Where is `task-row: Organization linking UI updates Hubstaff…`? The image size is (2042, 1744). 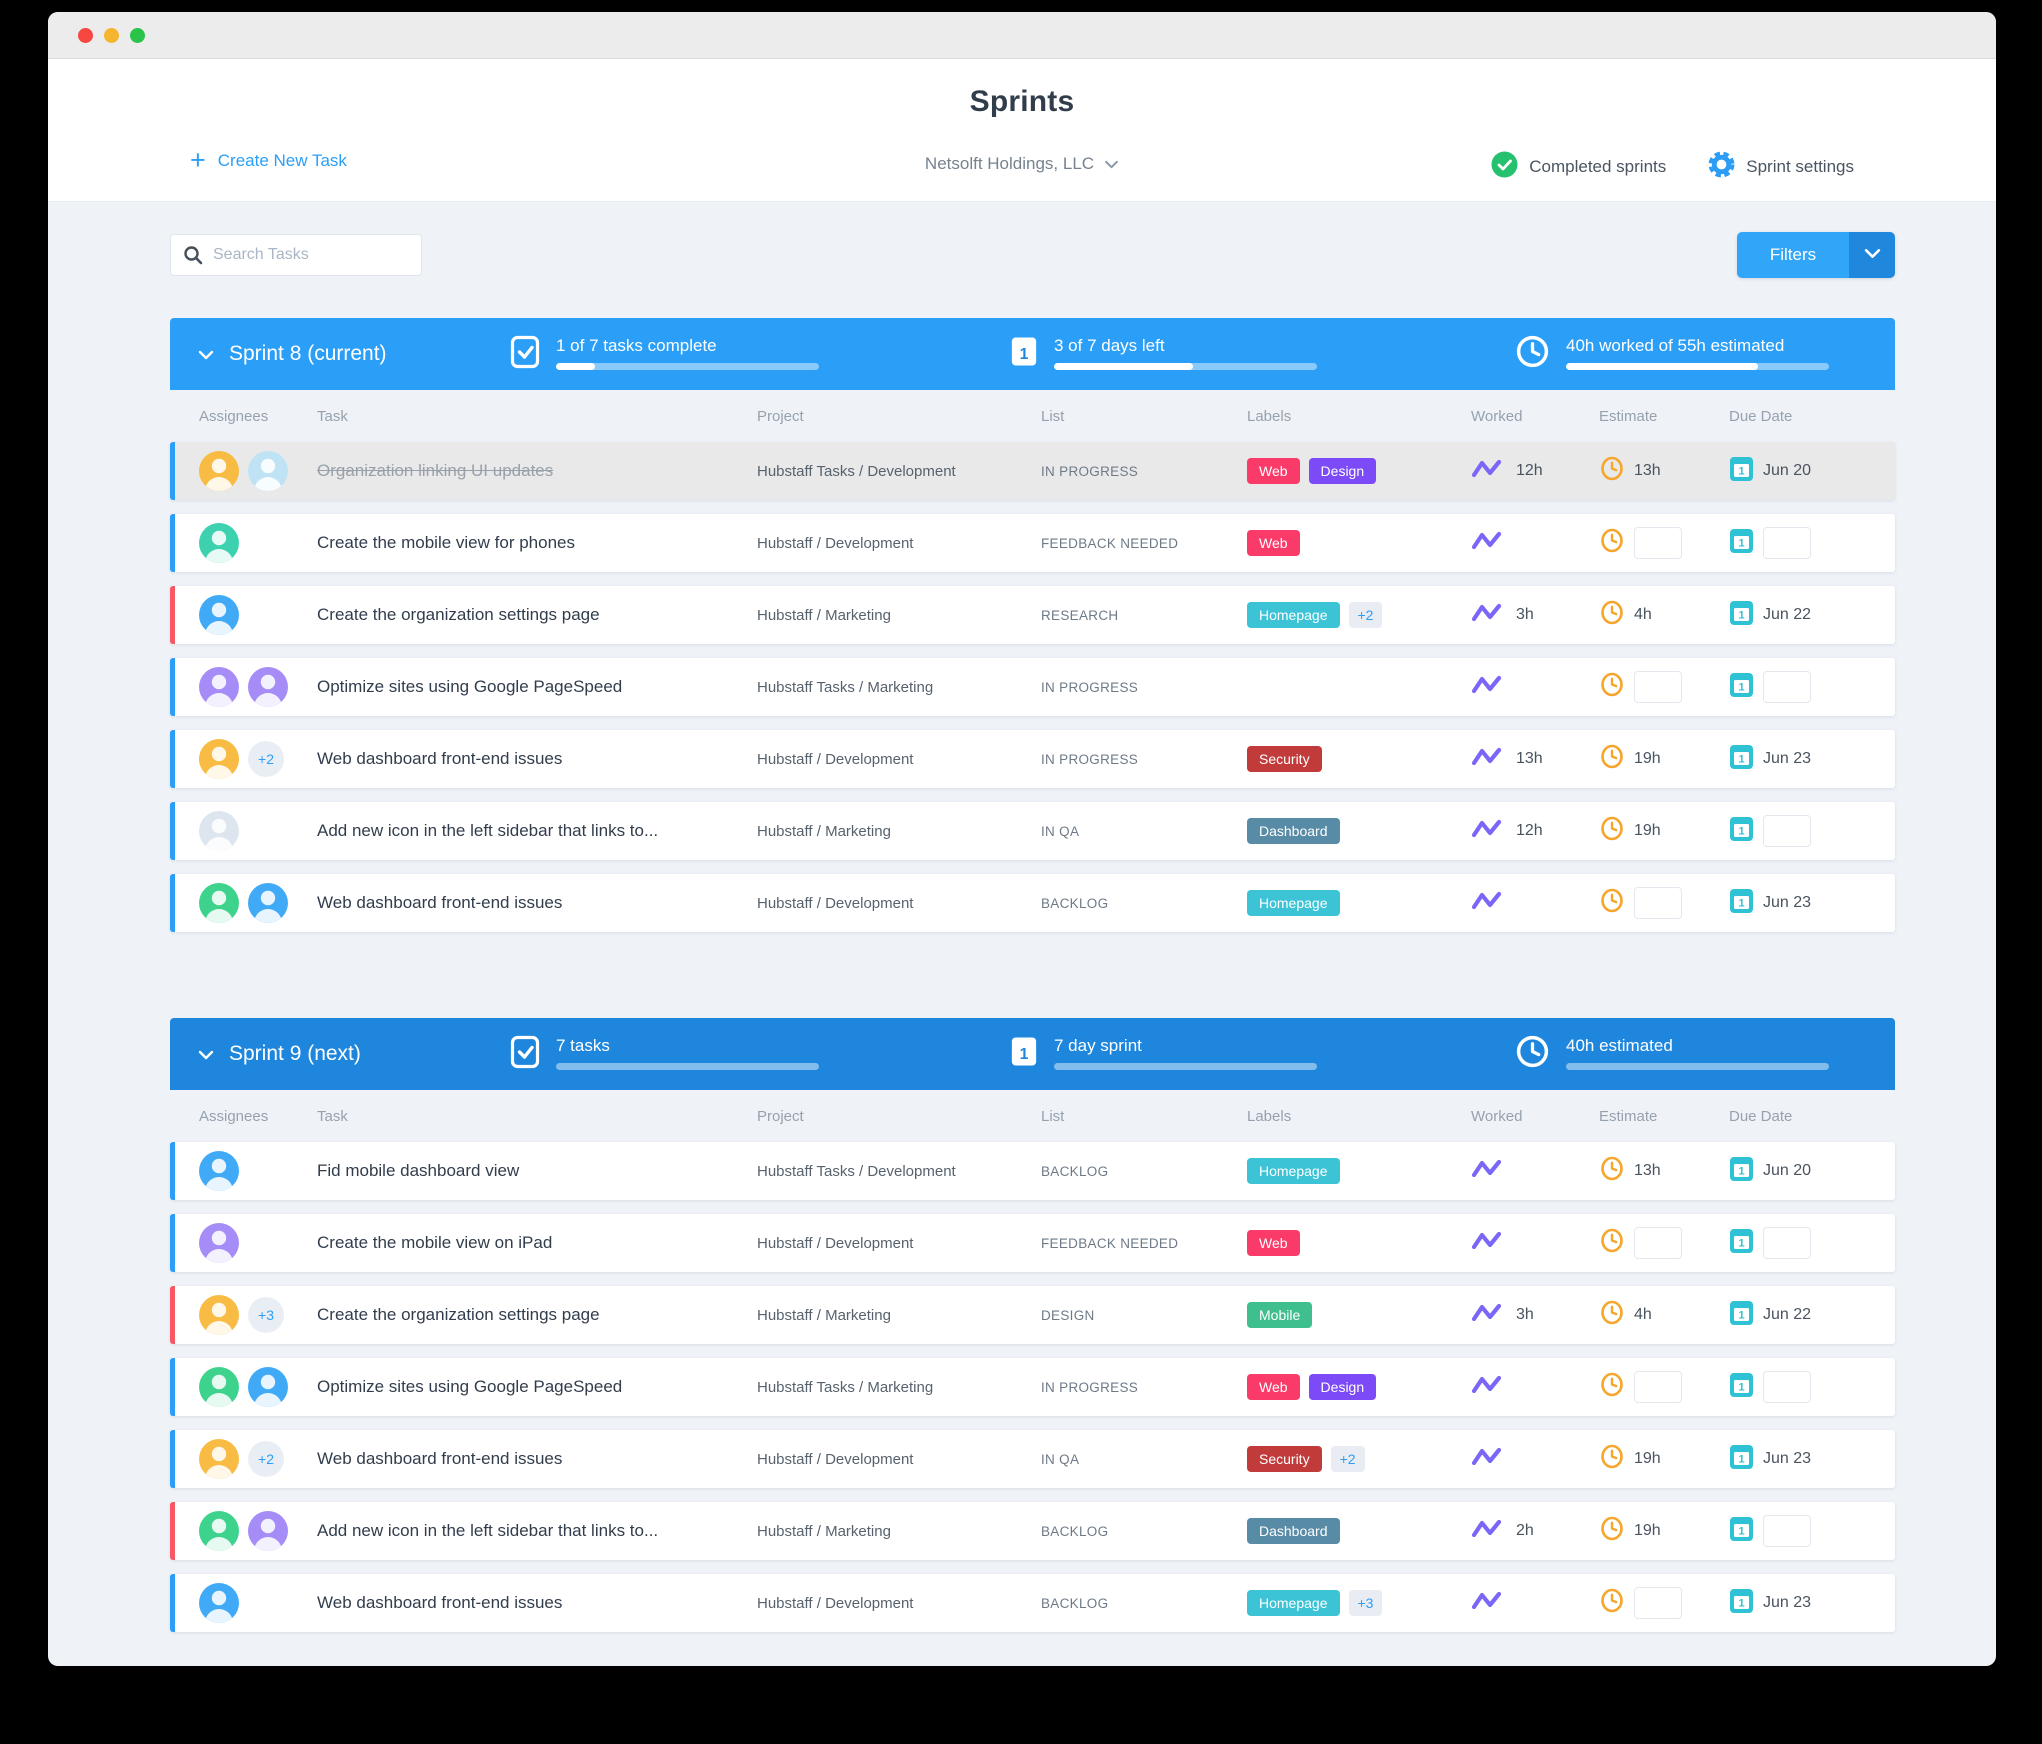
task-row: Organization linking UI updates Hubstaff… is located at coordinates (1032, 471).